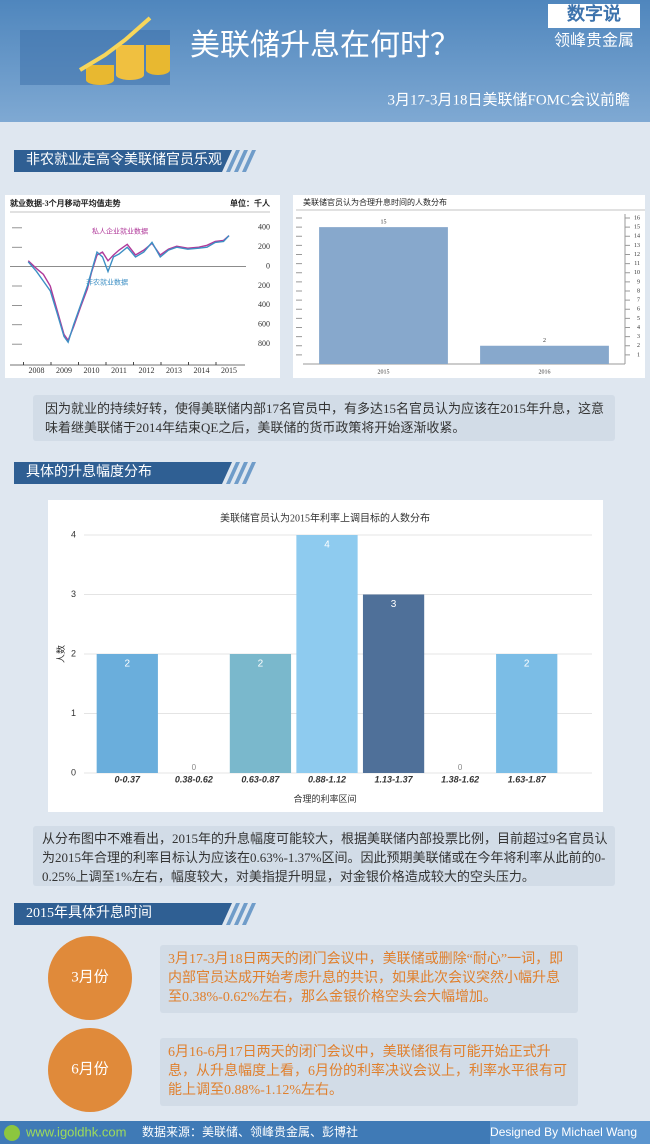 The image size is (650, 1144). I want to click on brand-box, so click(594, 16).